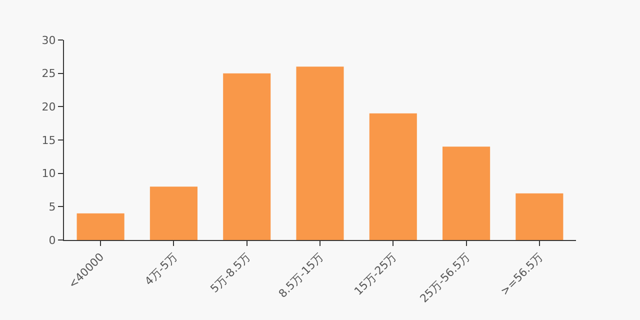 This screenshot has width=640, height=320. Describe the element at coordinates (52, 240) in the screenshot. I see `y-tick-label: 0` at that location.